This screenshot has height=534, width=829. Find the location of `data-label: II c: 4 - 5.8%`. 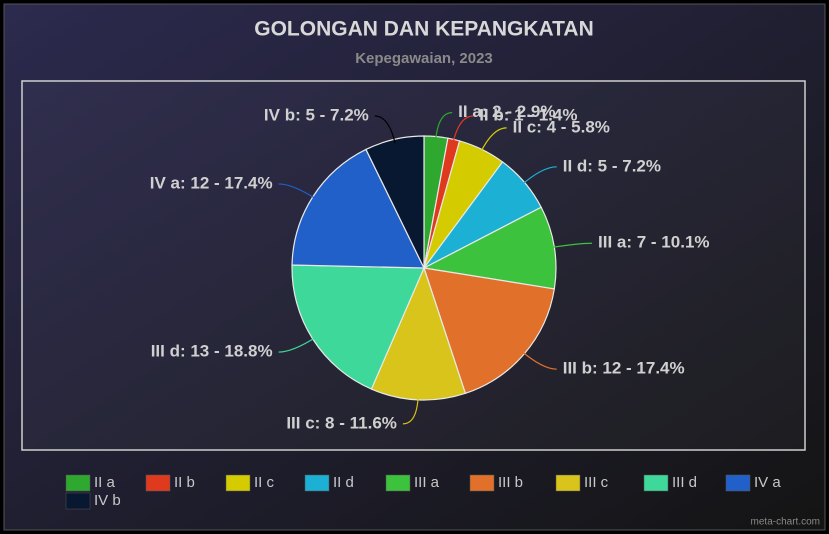

data-label: II c: 4 - 5.8% is located at coordinates (561, 126).